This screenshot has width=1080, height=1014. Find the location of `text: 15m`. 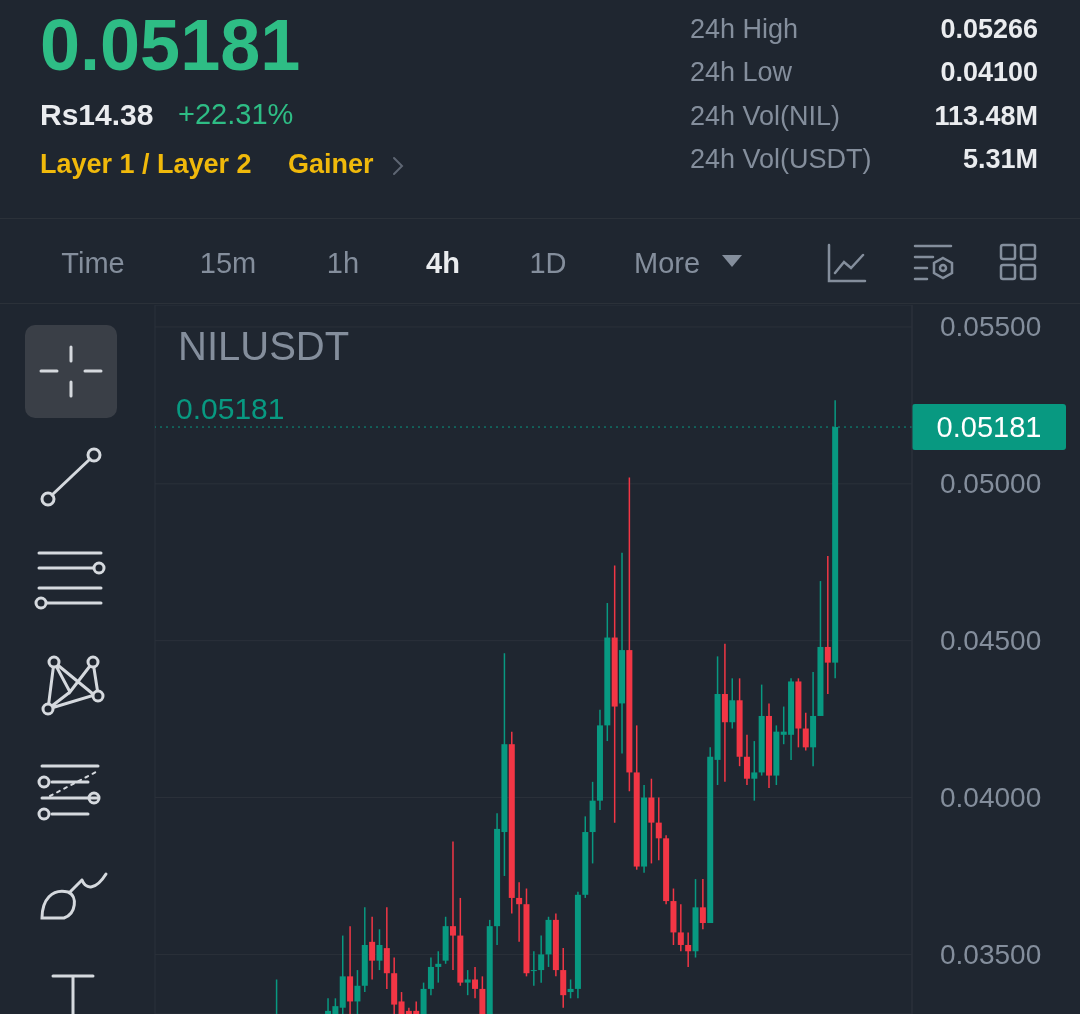

text: 15m is located at coordinates (228, 263).